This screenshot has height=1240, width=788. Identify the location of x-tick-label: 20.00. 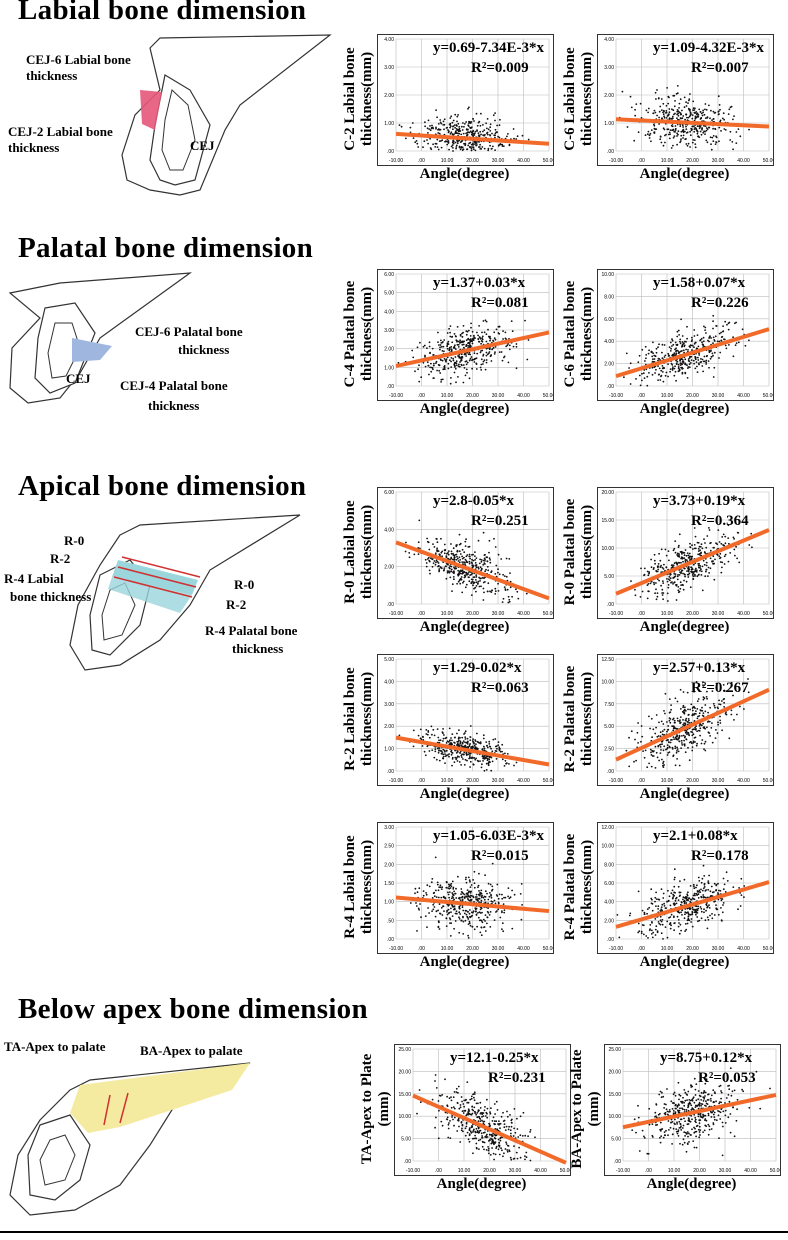
(692, 396).